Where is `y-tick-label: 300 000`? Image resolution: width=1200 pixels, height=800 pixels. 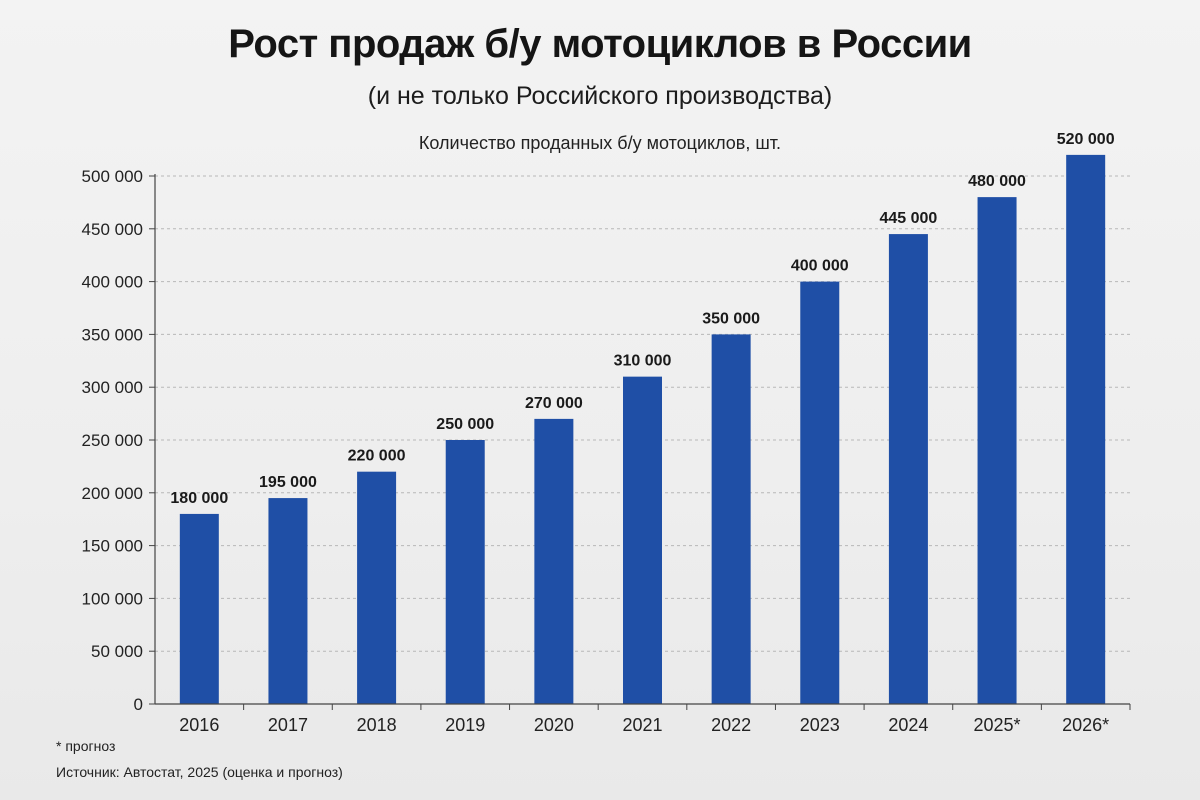
y-tick-label: 300 000 is located at coordinates (112, 387).